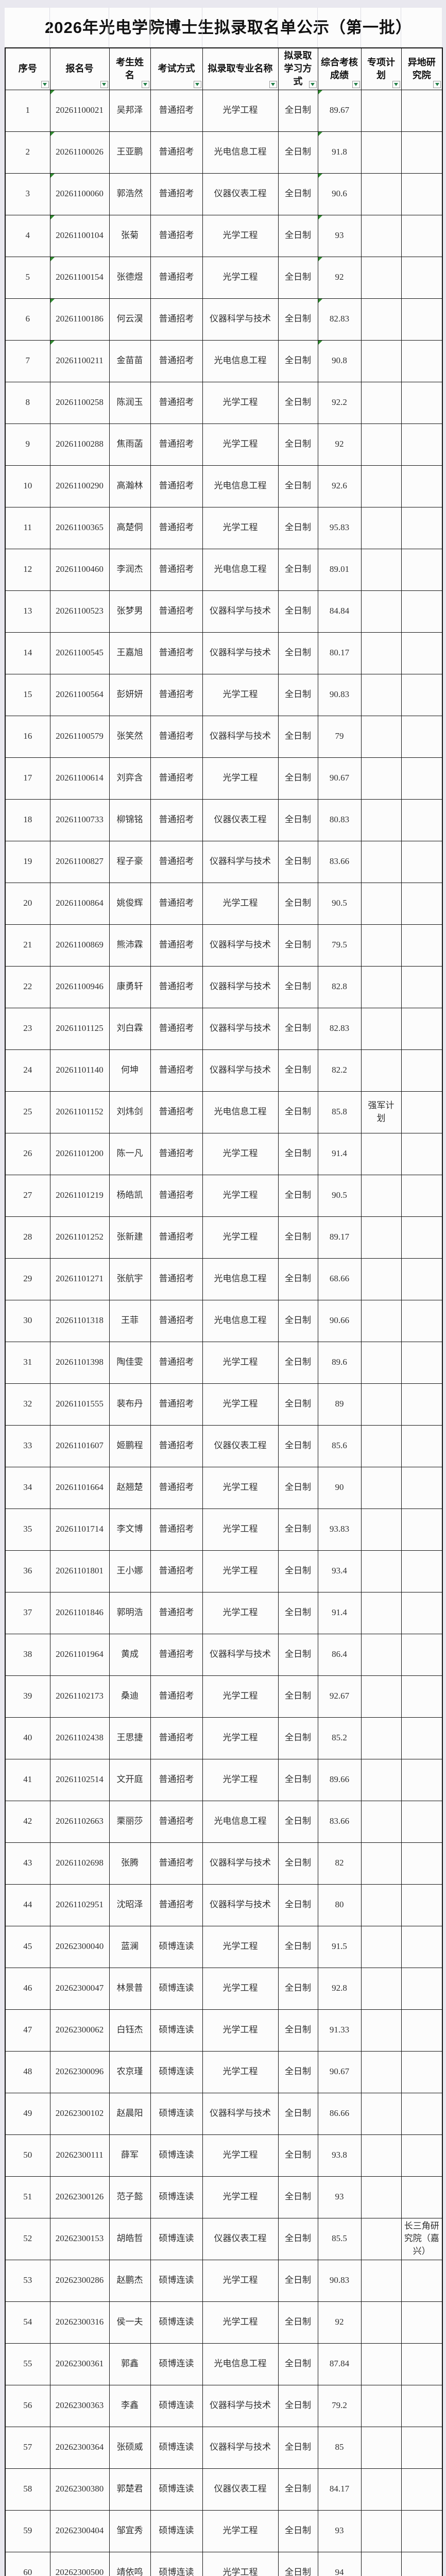  What do you see at coordinates (240, 1112) in the screenshot?
I see `cell-major: 光电信息工程` at bounding box center [240, 1112].